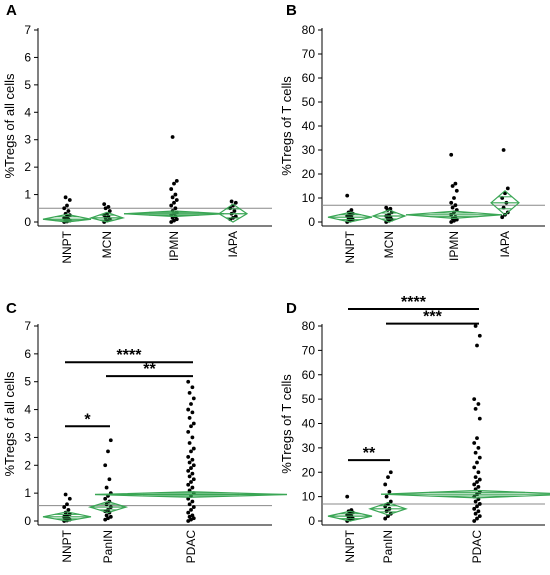 This screenshot has height=575, width=550. I want to click on category-label: IPMN, so click(454, 246).